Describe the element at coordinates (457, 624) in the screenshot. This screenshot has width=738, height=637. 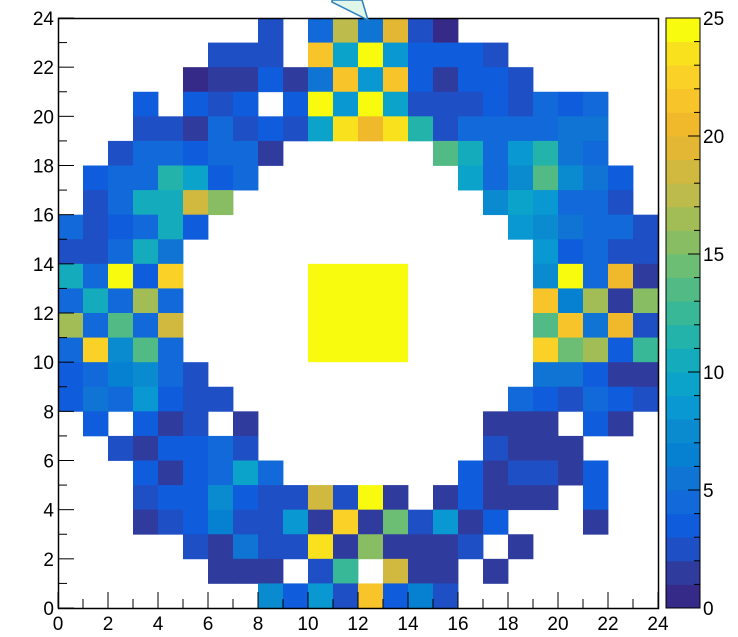
I see `x-tick-label: 16` at that location.